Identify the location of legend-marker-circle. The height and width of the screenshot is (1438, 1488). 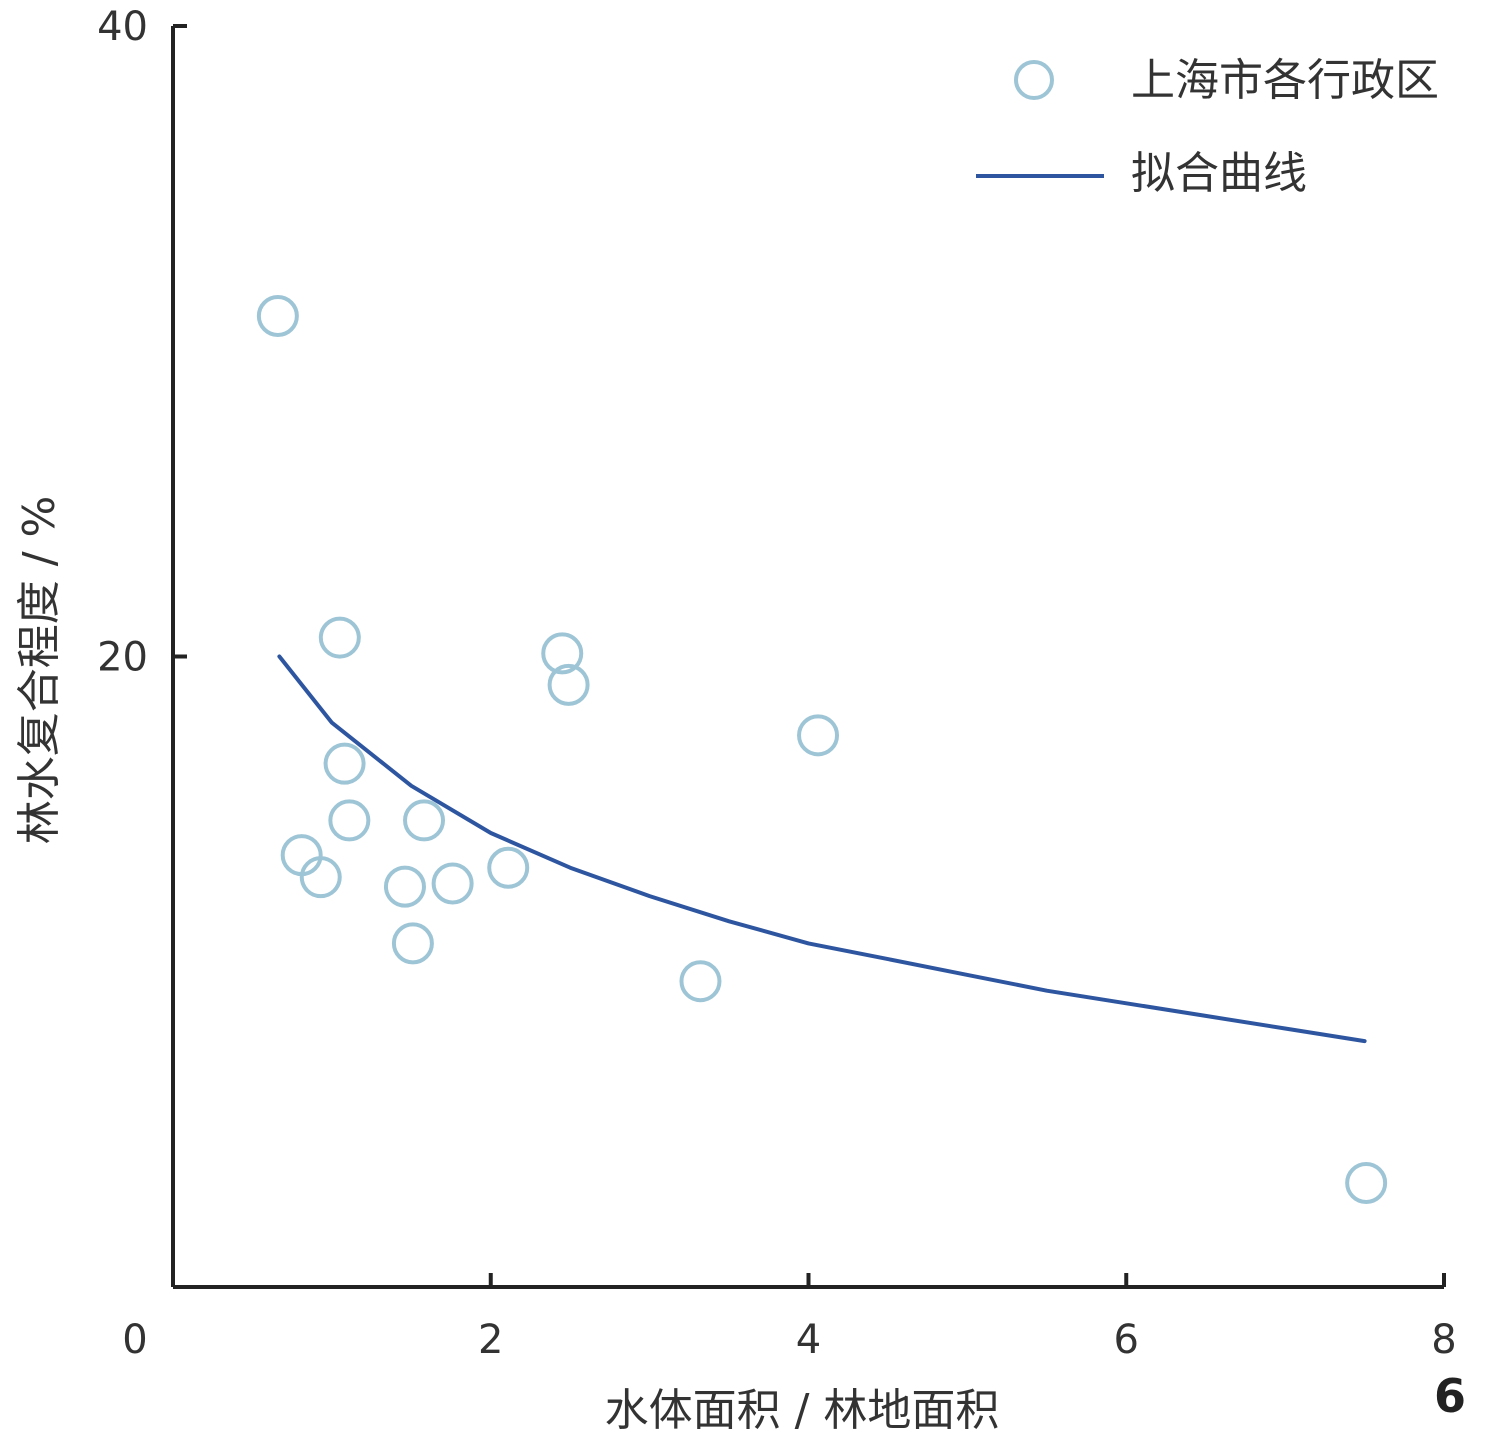
(1034, 80).